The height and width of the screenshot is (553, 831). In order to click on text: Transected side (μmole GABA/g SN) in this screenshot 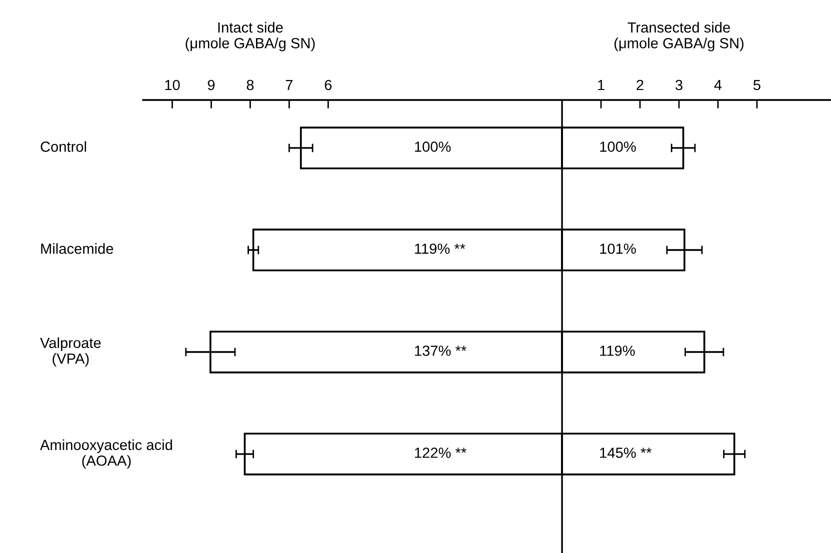, I will do `click(679, 37)`.